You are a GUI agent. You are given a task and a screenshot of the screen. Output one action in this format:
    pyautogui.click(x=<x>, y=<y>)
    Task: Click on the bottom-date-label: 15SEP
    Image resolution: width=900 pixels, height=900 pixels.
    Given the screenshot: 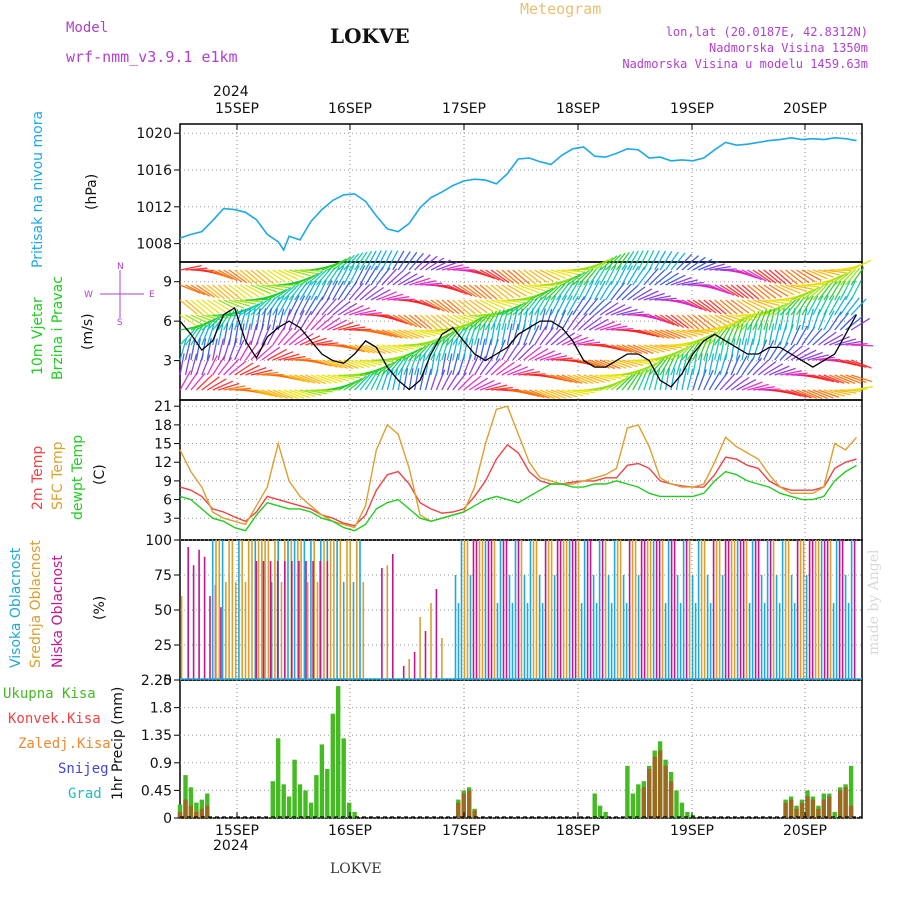 What is the action you would take?
    pyautogui.click(x=237, y=831)
    